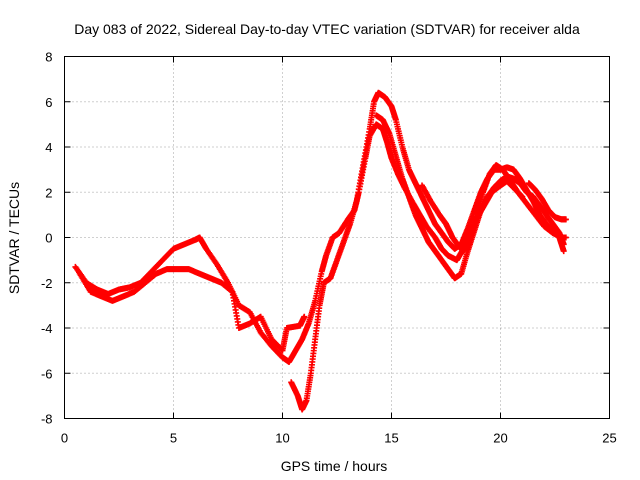 This screenshot has height=480, width=640. I want to click on y-tick-label: -2, so click(47, 283).